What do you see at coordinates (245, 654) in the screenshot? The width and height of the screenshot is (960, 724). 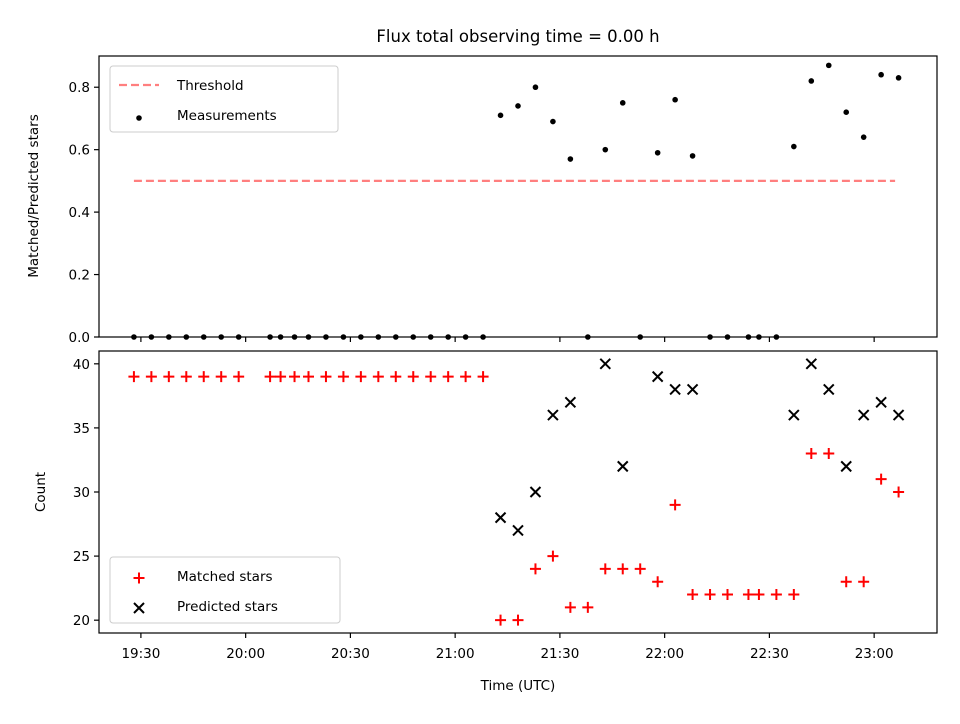 I see `x-tick-label: 20:00` at bounding box center [245, 654].